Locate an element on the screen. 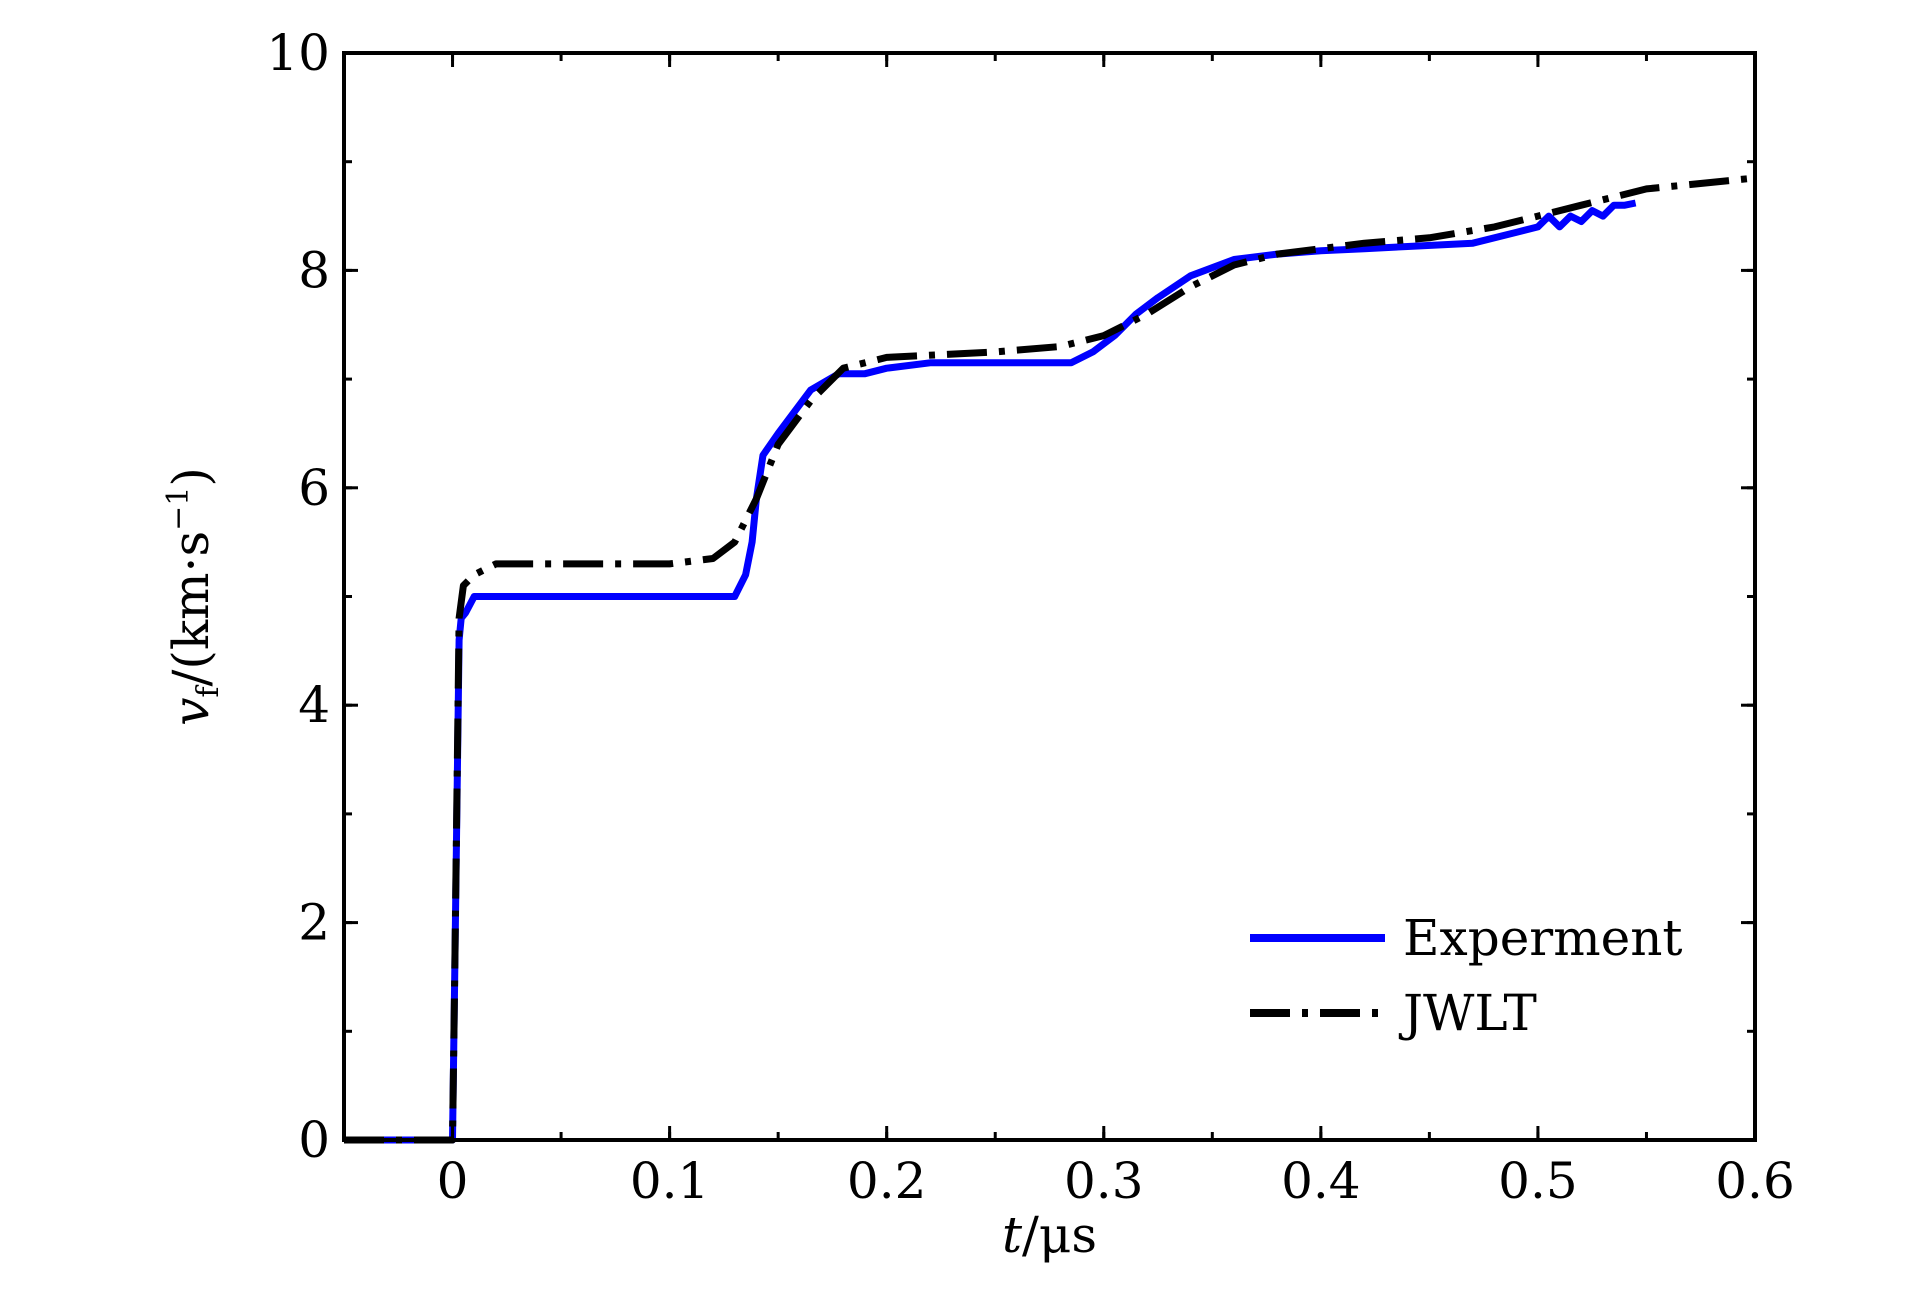 The height and width of the screenshot is (1299, 1923). legend-label-1: JWLT is located at coordinates (1467, 1013).